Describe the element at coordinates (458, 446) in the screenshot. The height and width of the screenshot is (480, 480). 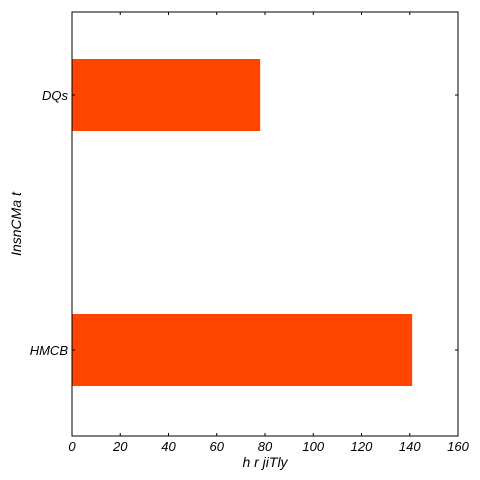
I see `x-tick-label: 160` at that location.